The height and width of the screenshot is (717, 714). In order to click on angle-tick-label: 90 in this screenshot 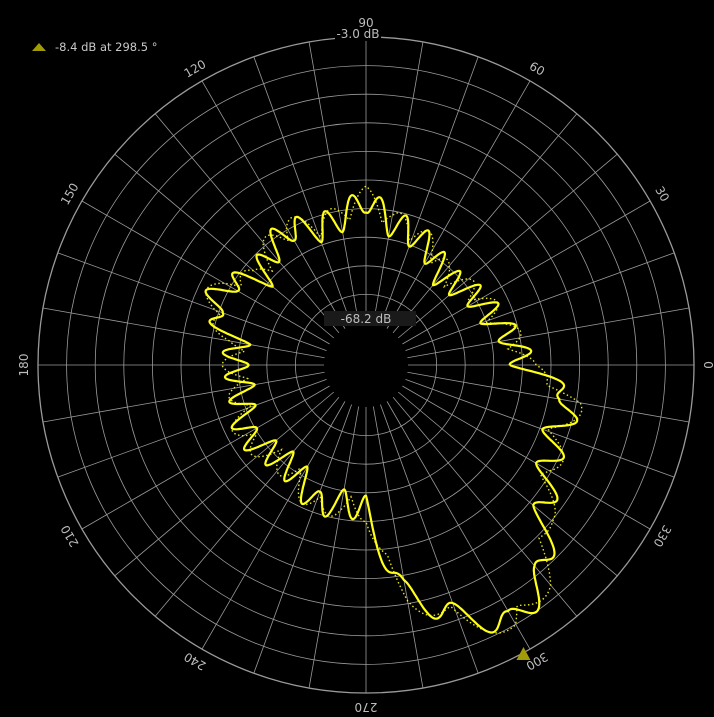, I will do `click(365, 23)`.